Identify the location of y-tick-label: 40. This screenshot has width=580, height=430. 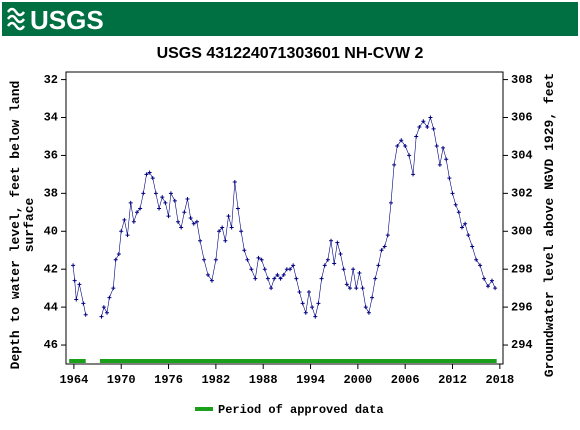
(51, 231).